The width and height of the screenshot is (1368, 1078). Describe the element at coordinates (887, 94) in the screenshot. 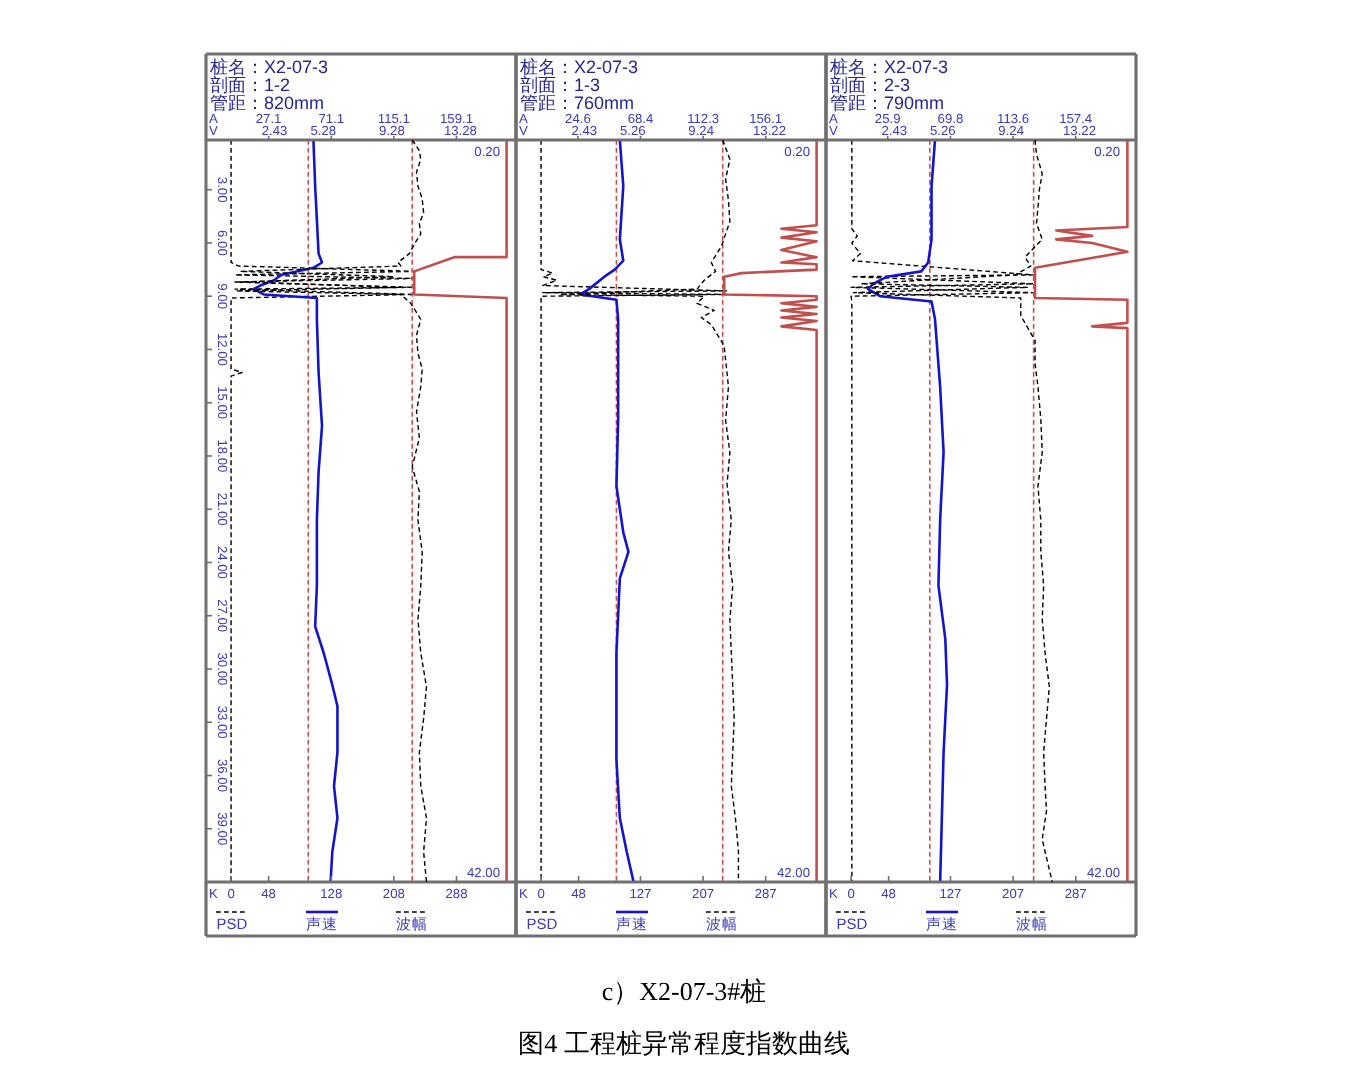

I see `chart-subtitle: 剖面：2-3 管距：790mm` at that location.